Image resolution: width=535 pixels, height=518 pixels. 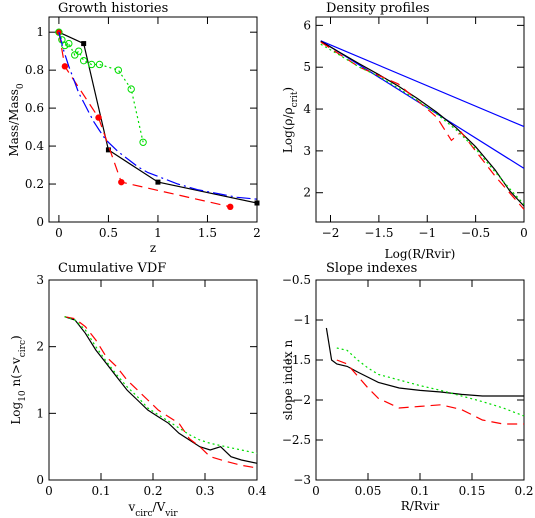 What do you see at coordinates (307, 109) in the screenshot?
I see `y-tick-label: 4` at bounding box center [307, 109].